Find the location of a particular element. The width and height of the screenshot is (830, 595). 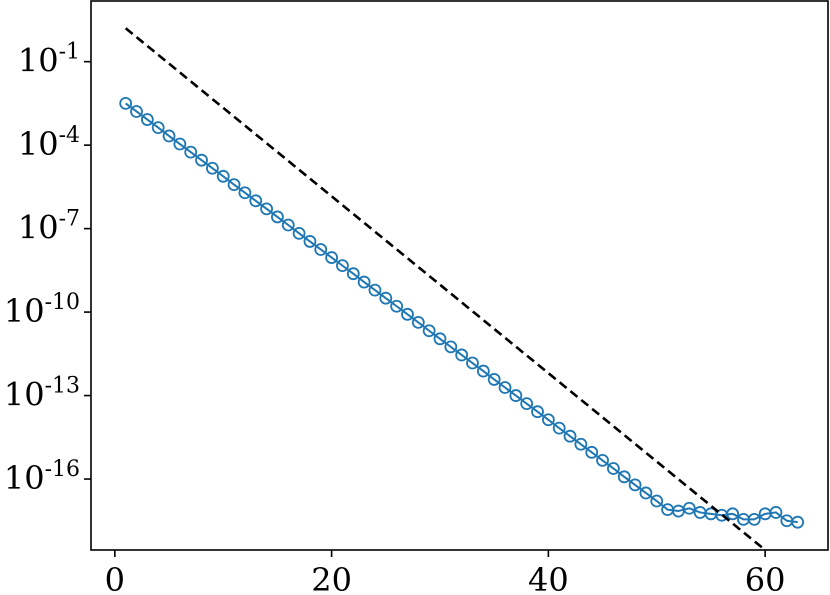

y-tick-label: 10⁻⁴ is located at coordinates (49, 143).